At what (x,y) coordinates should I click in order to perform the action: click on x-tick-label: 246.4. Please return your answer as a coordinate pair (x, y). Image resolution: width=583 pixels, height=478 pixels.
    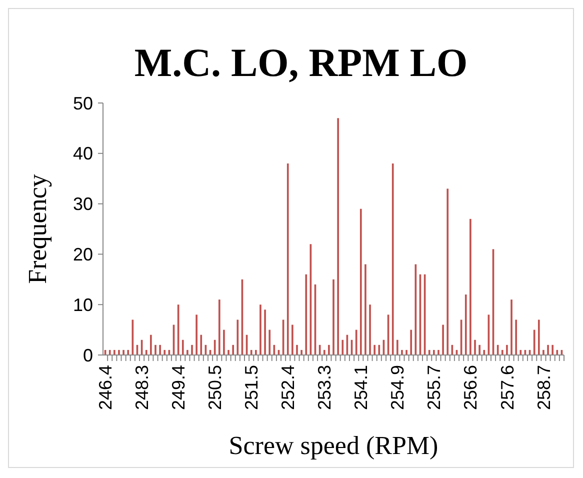
    Looking at the image, I should click on (106, 387).